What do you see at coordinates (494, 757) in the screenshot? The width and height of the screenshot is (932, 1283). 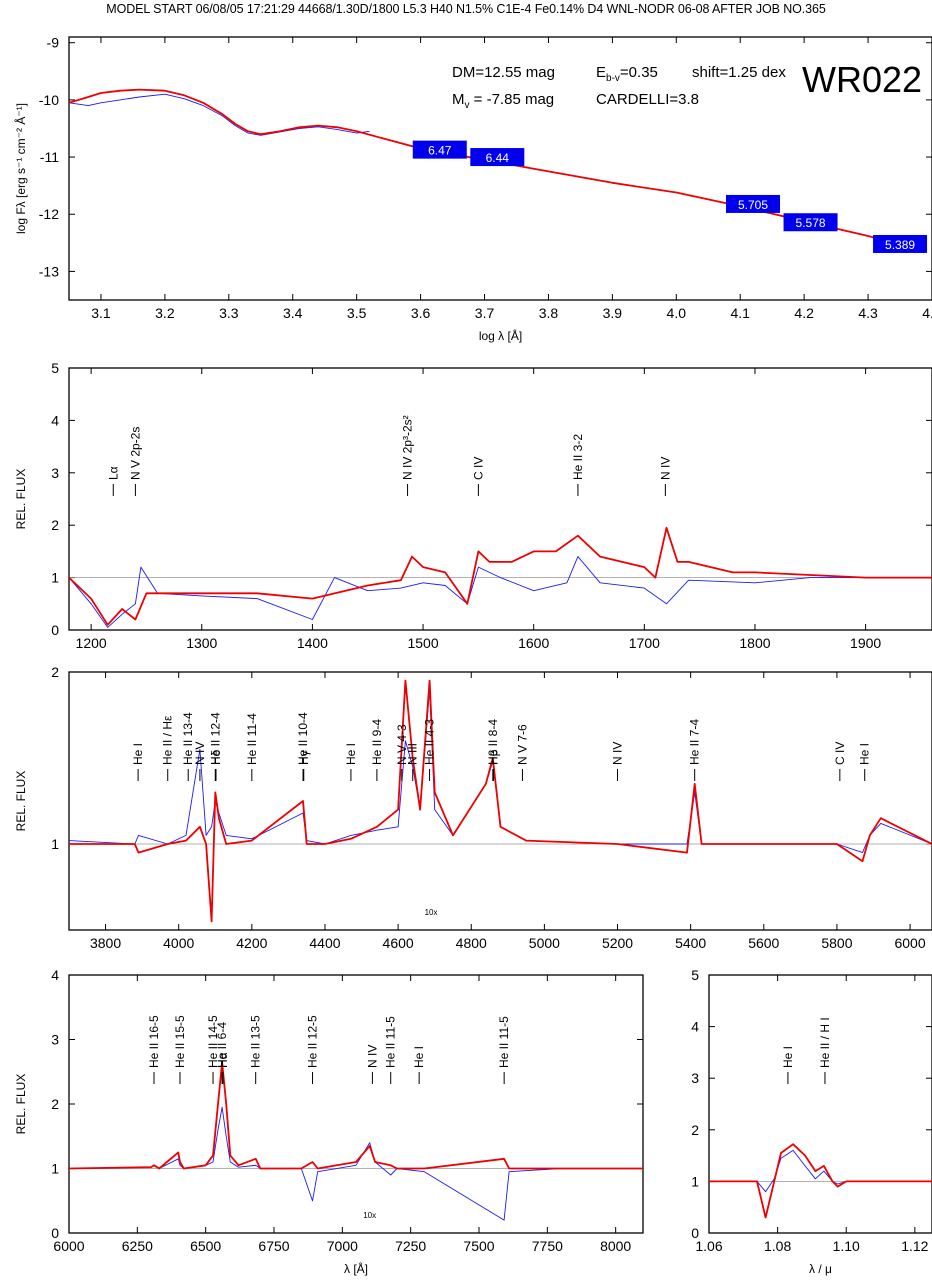 I see `line-id-label: Hβ` at bounding box center [494, 757].